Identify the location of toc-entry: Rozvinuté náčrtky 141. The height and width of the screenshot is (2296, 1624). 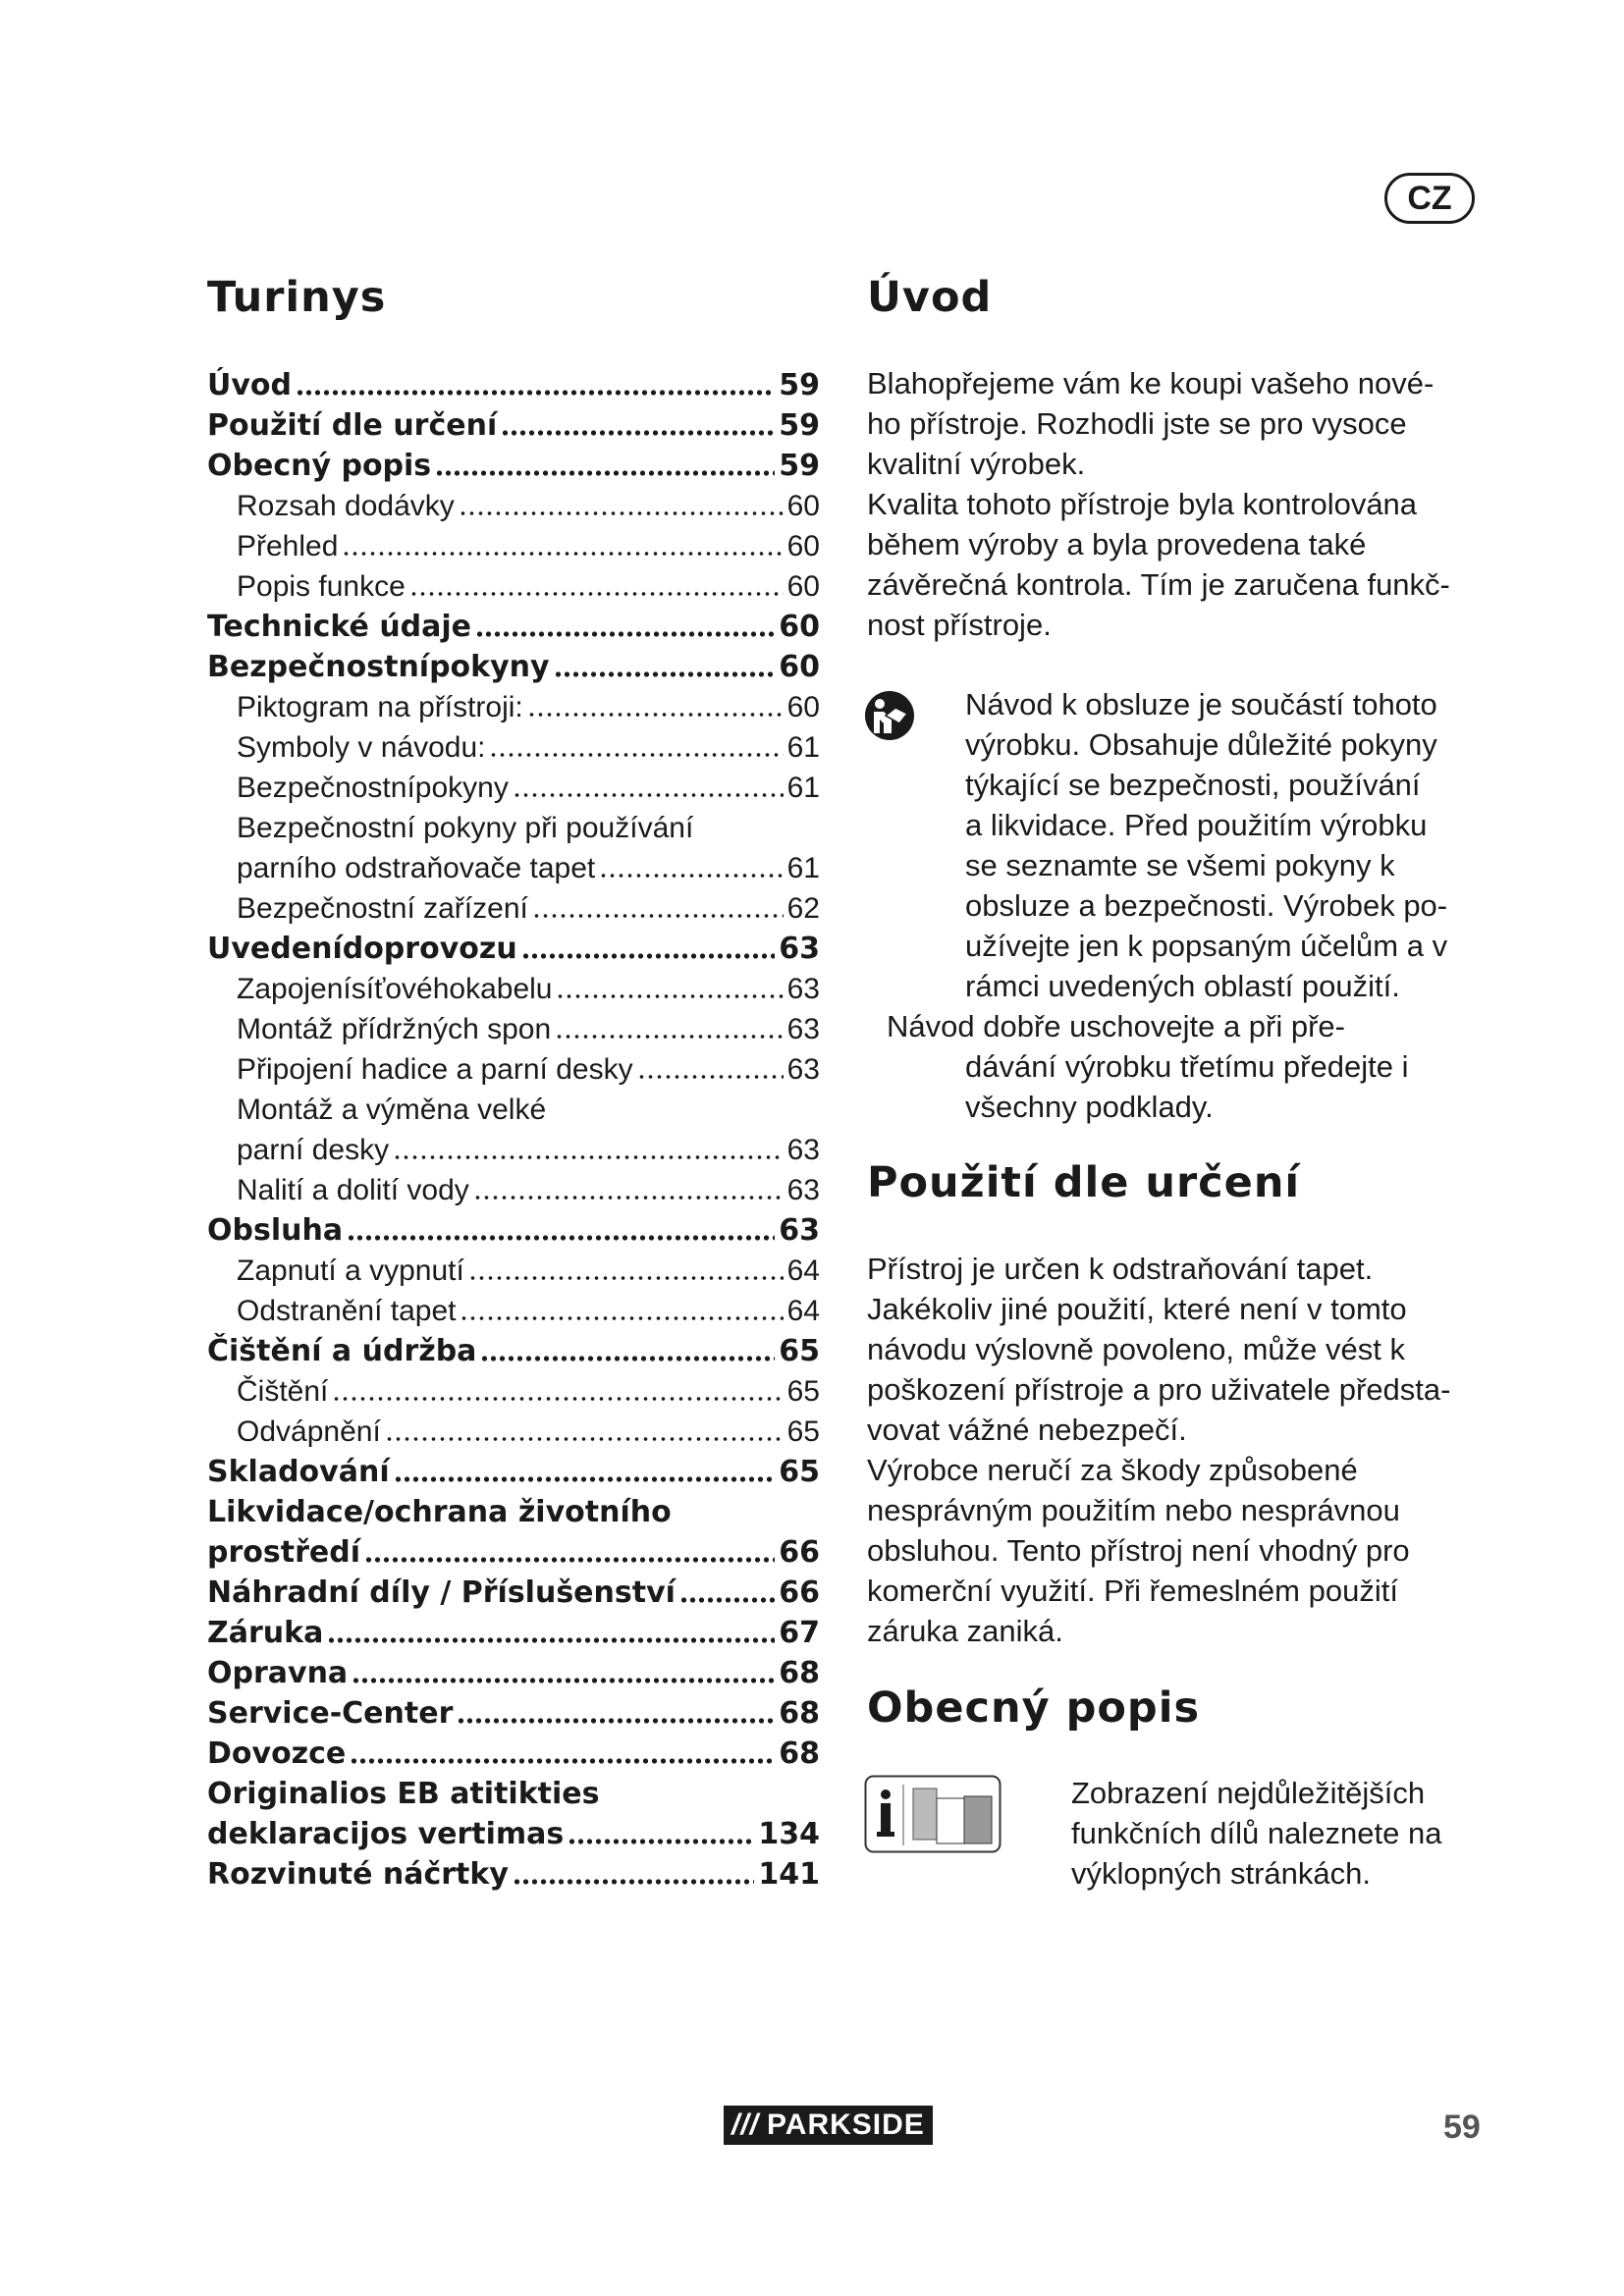
(513, 1875).